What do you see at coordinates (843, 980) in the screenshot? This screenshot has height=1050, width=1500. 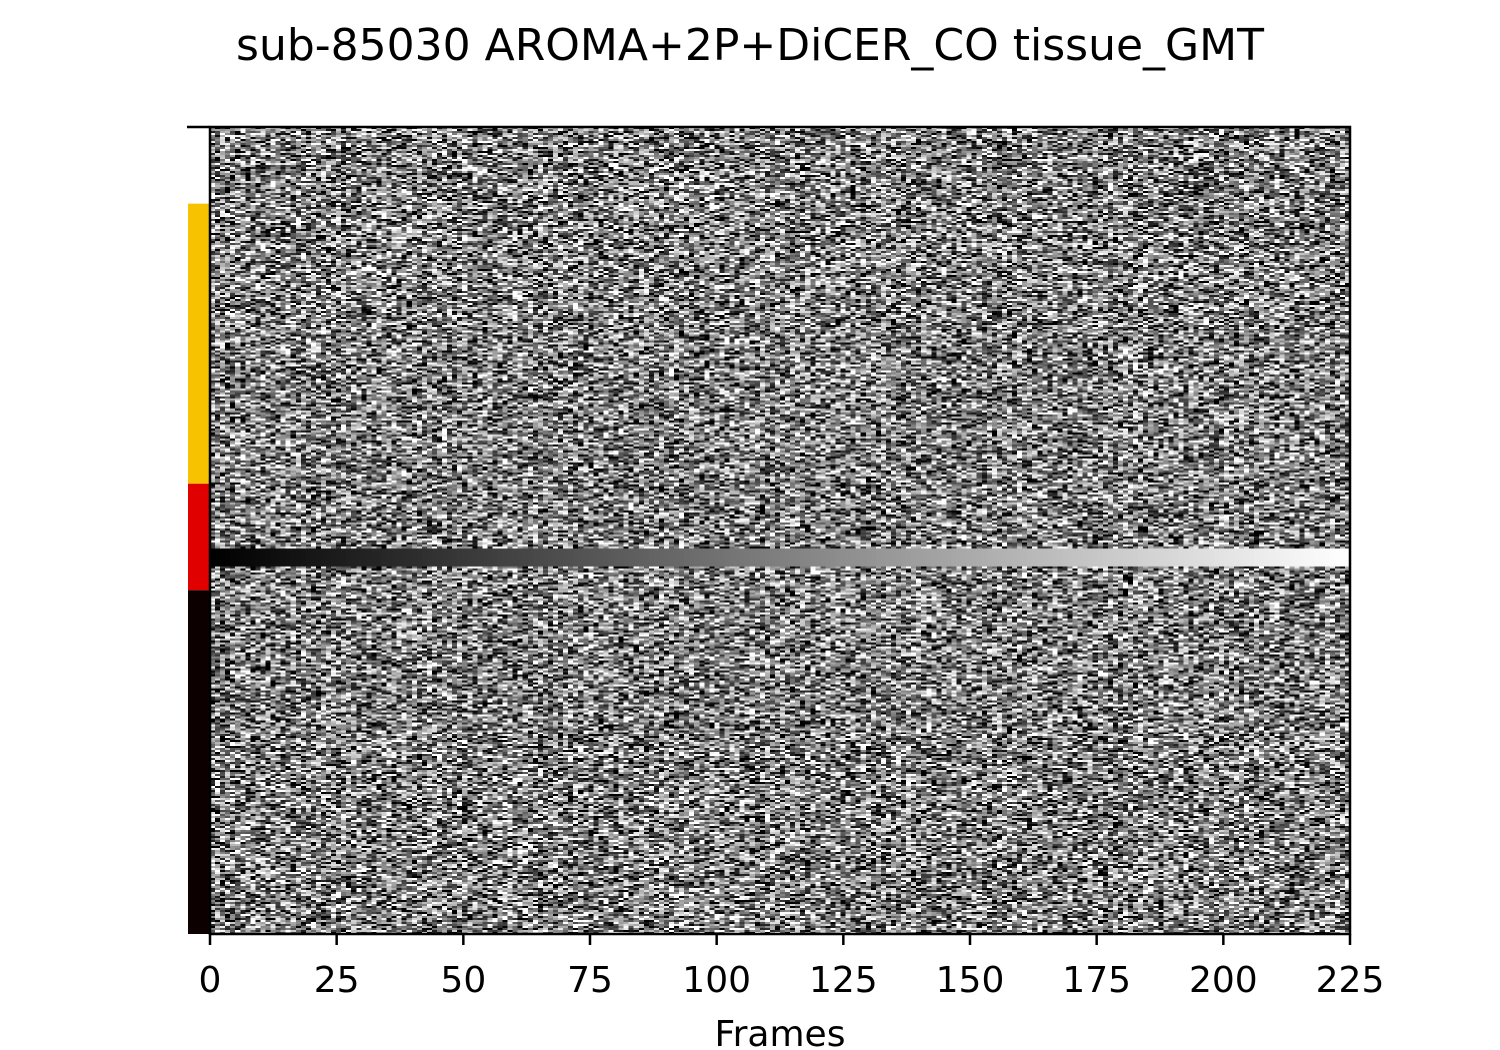 I see `x-tick-label: 125` at bounding box center [843, 980].